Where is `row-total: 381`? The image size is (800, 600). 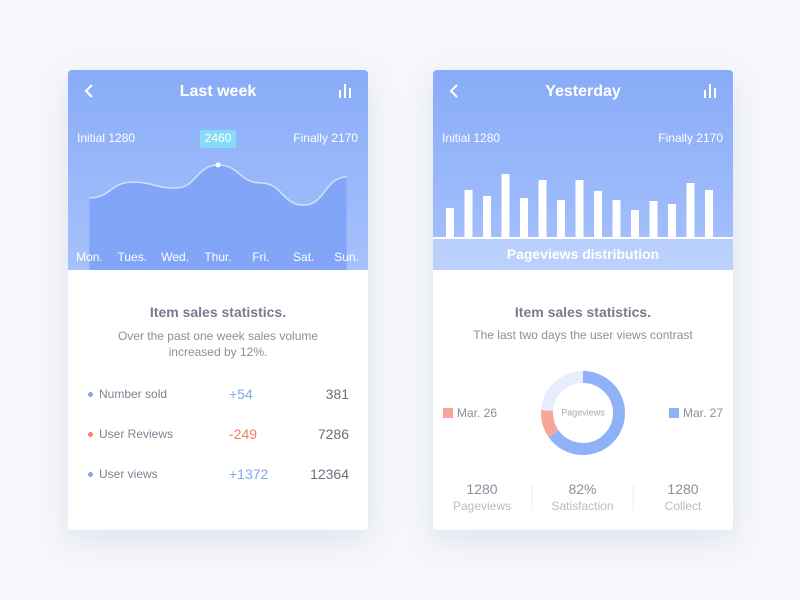
row-total: 381 is located at coordinates (337, 394).